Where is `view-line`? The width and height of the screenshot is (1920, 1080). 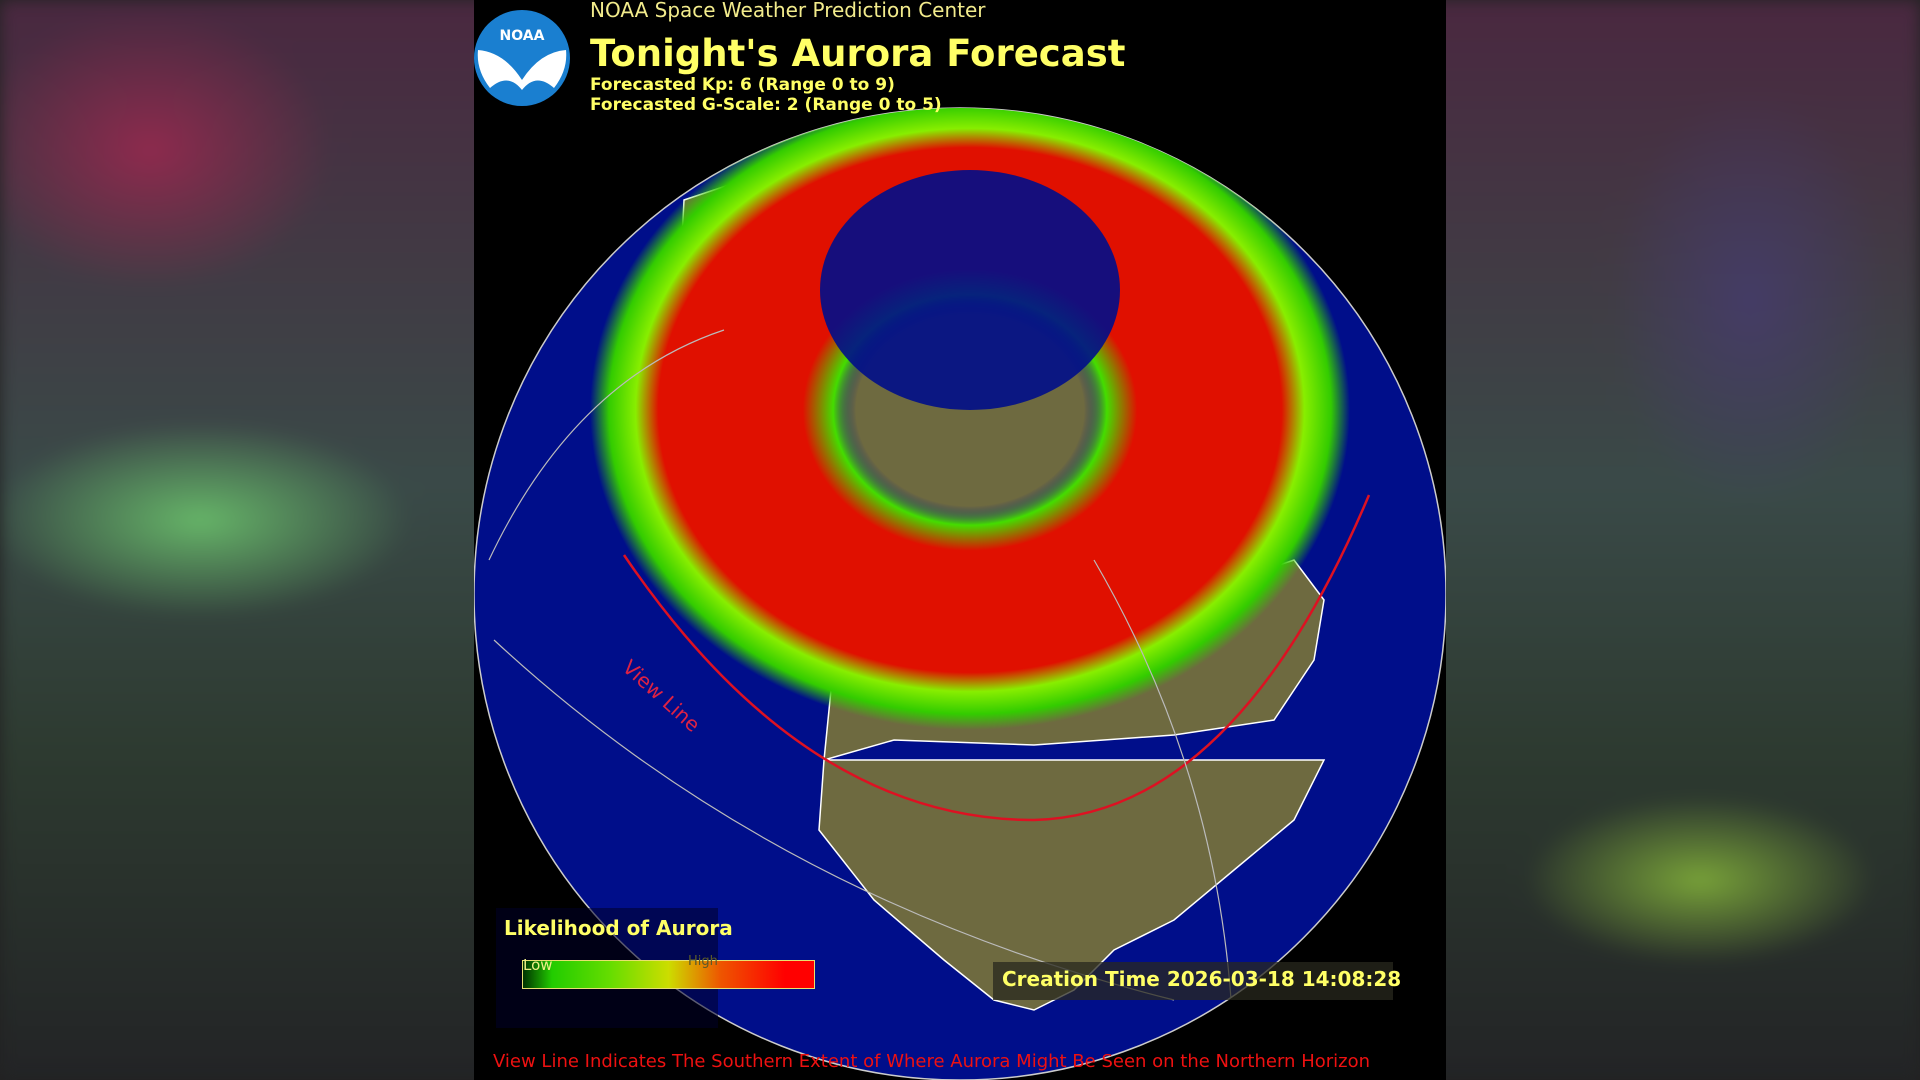 view-line is located at coordinates (996, 658).